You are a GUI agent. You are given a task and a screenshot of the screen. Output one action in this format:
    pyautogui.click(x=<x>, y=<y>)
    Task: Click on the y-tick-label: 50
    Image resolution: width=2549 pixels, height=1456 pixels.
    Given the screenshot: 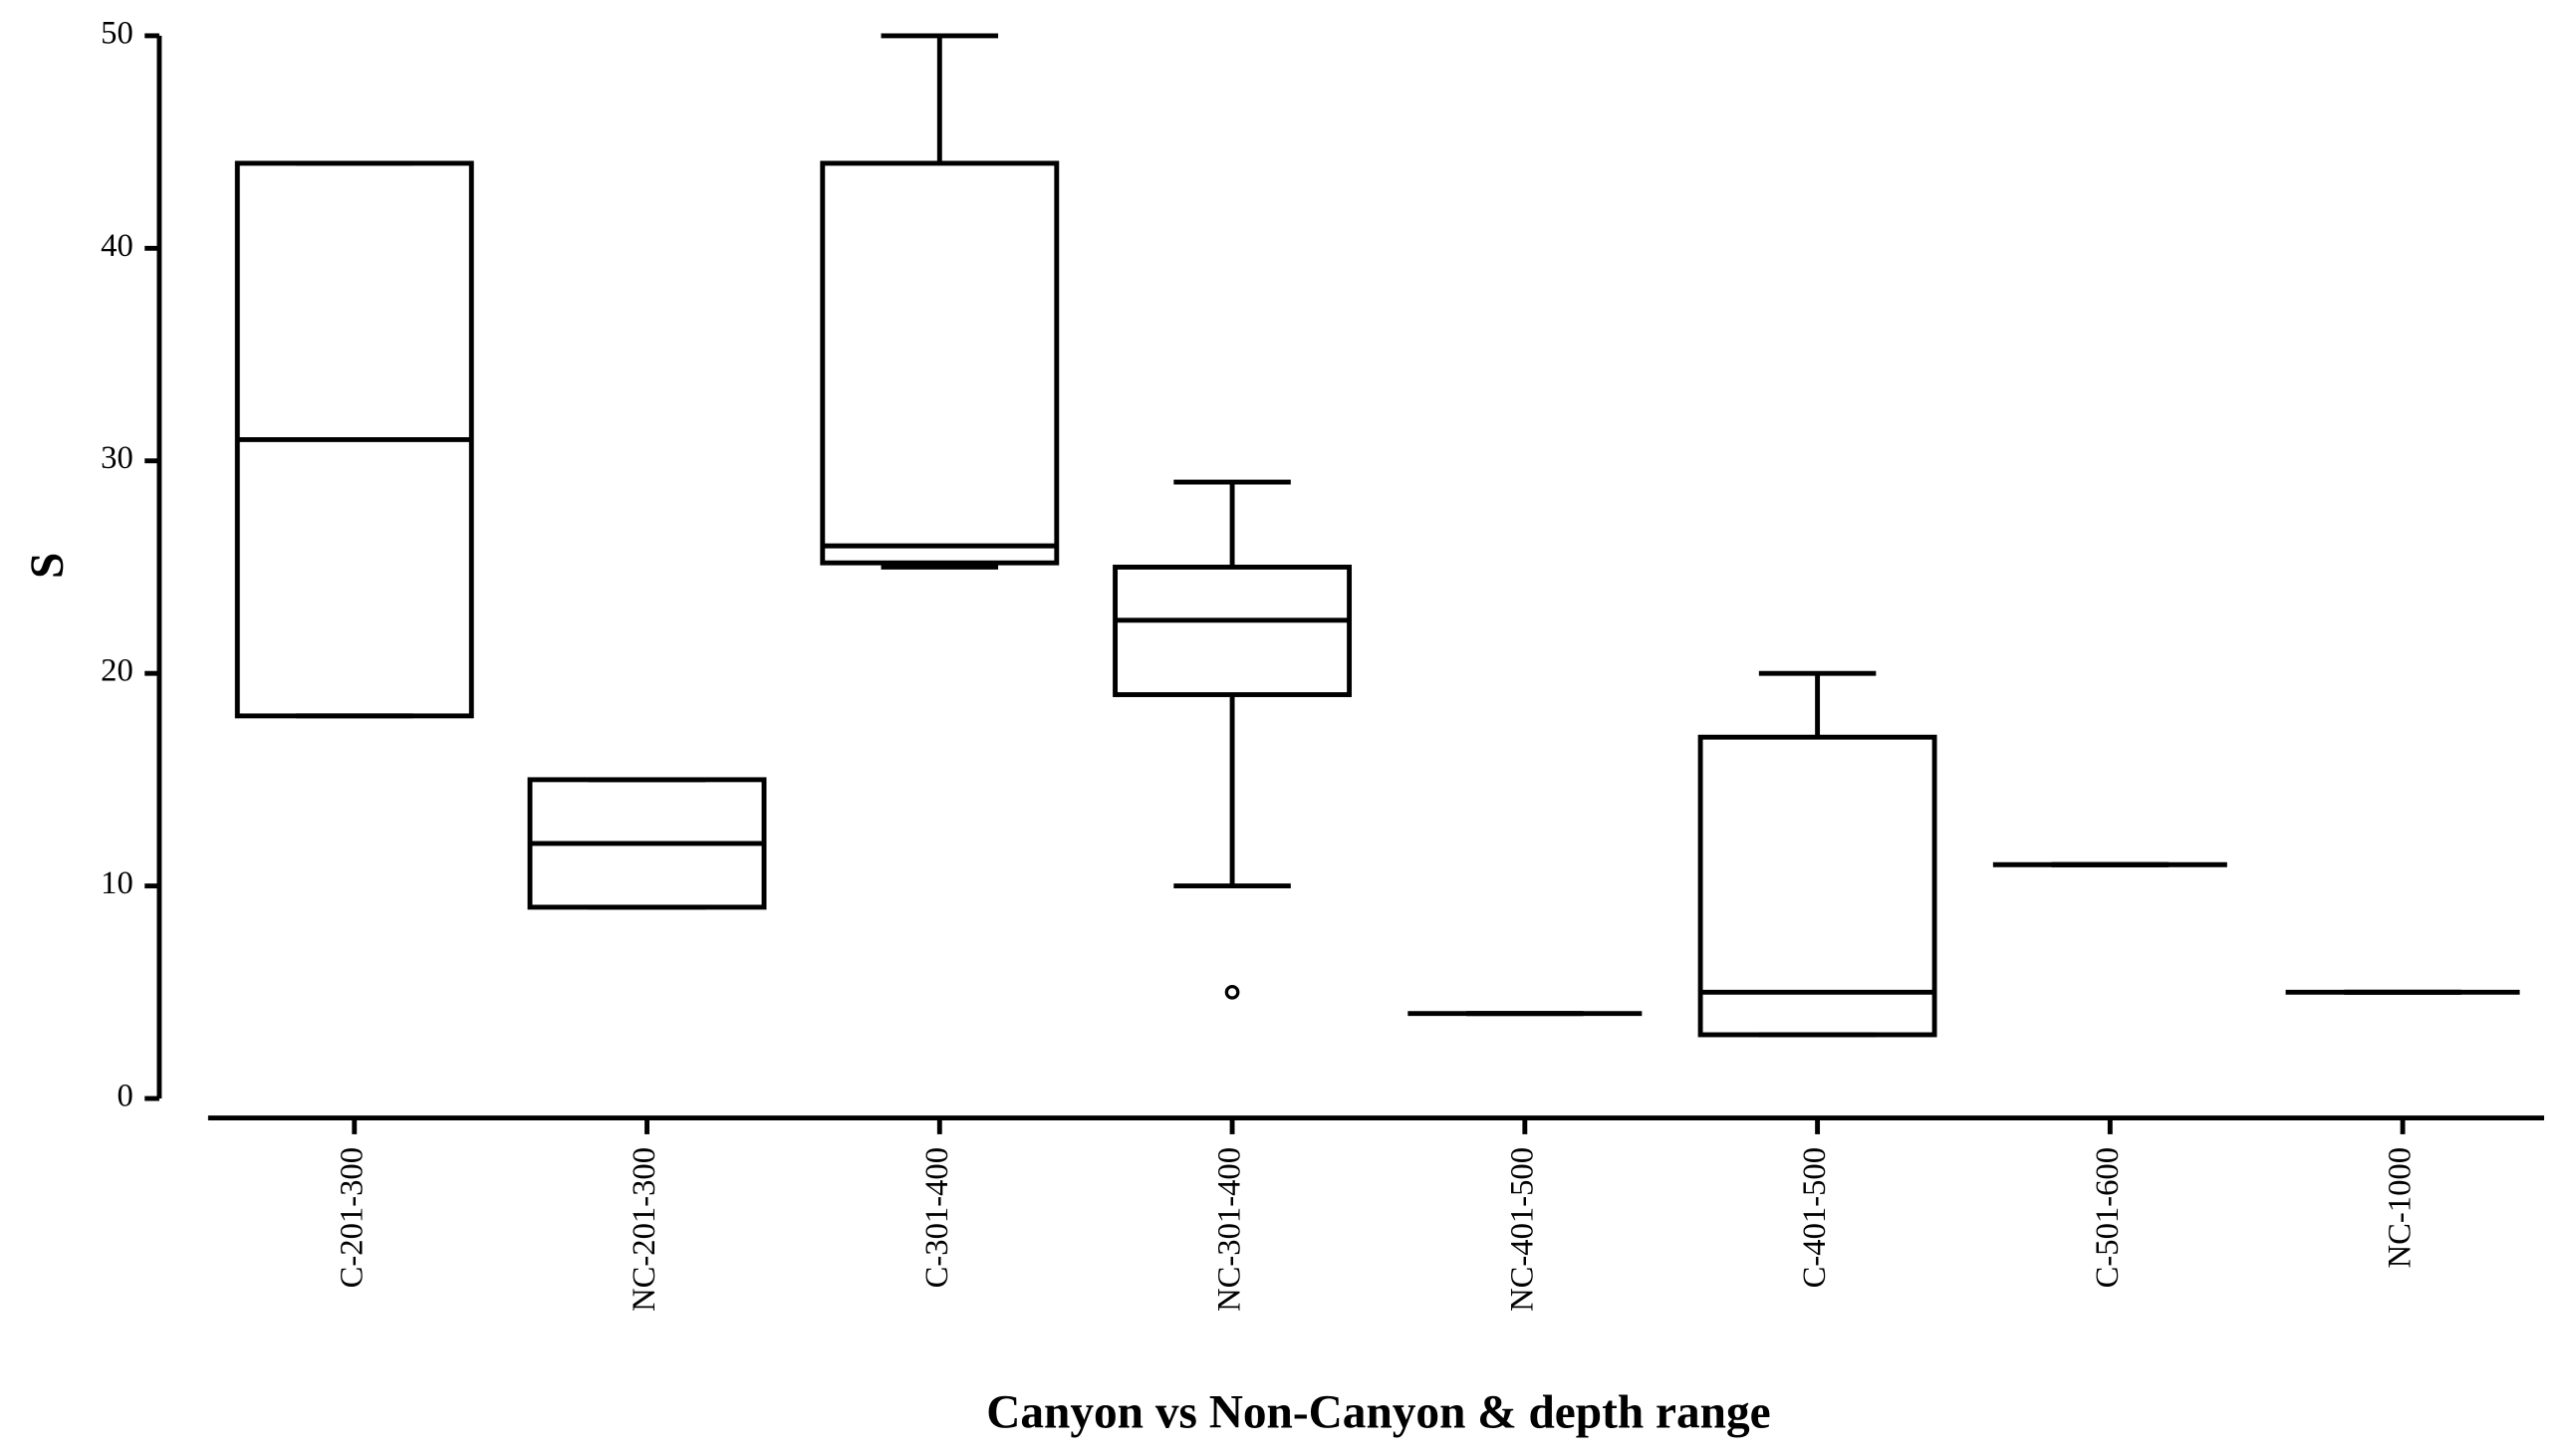 What is the action you would take?
    pyautogui.click(x=117, y=33)
    